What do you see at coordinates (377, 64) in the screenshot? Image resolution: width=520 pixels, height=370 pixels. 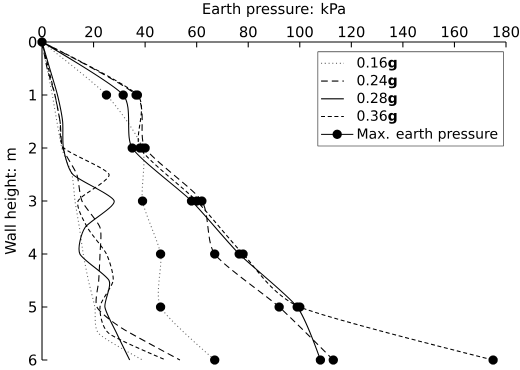 I see `legend-label: 0.16g` at bounding box center [377, 64].